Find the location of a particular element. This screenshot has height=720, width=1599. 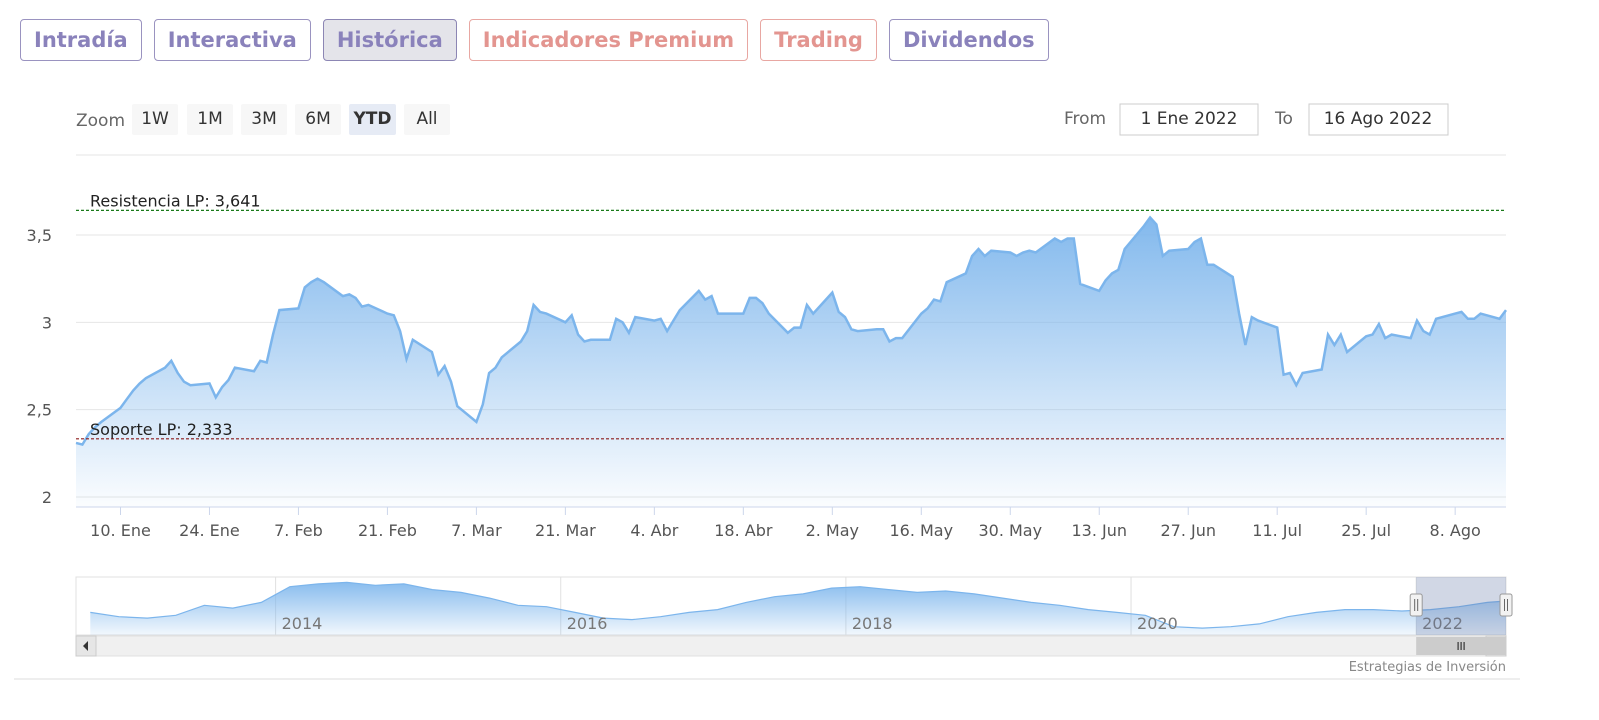

x-tick-label: 18. Abr is located at coordinates (743, 530).